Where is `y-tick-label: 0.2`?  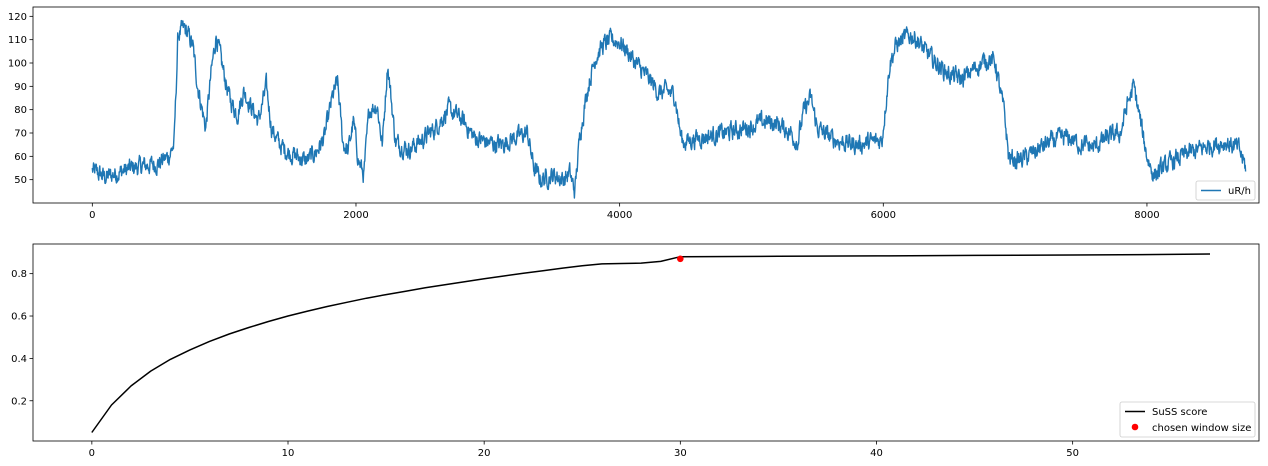
y-tick-label: 0.2 is located at coordinates (19, 401).